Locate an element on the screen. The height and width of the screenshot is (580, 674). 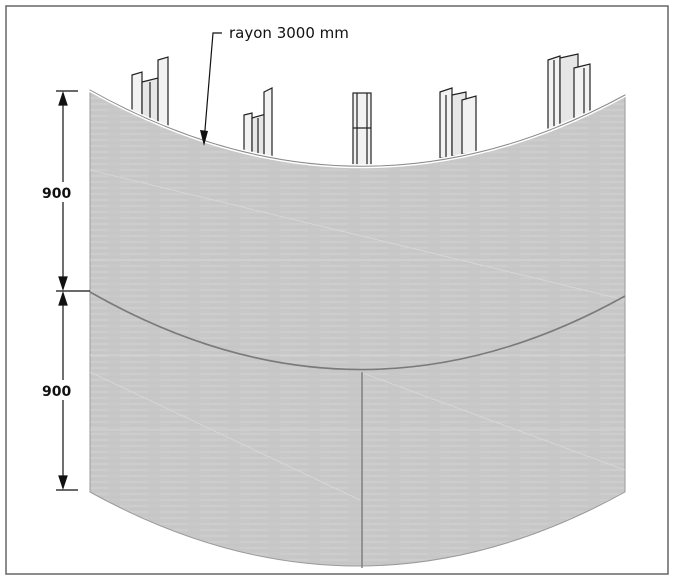
dimension-lines is located at coordinates (73, 290).